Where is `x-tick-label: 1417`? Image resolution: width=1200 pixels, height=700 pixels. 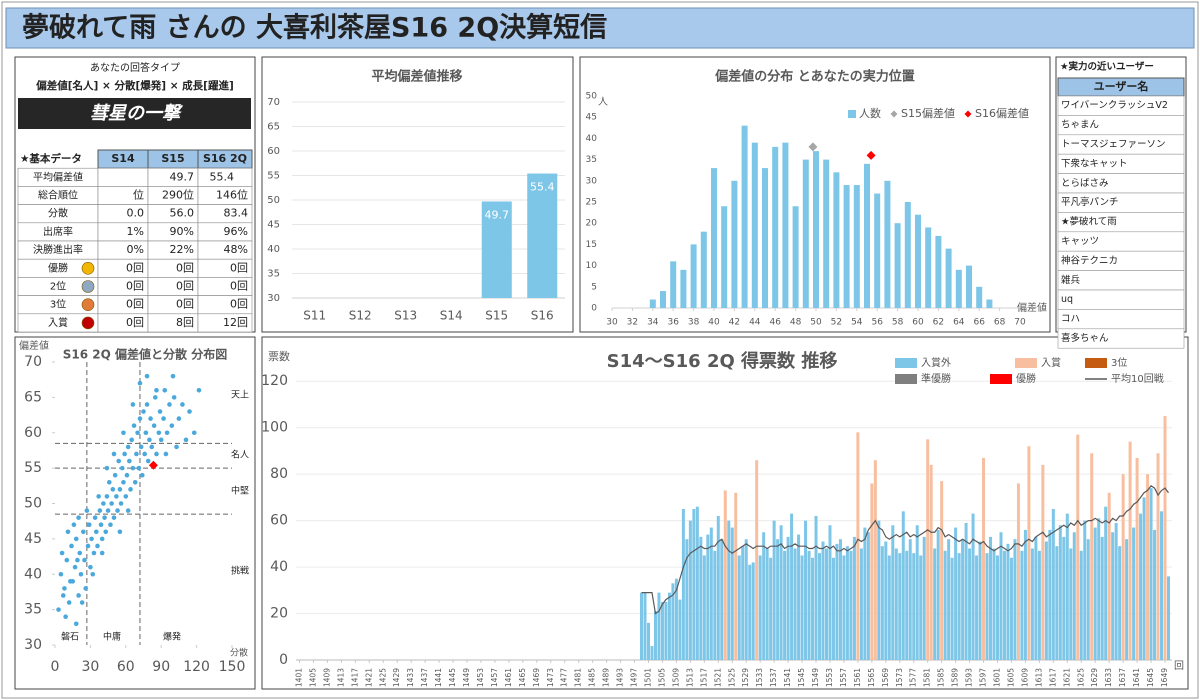 x-tick-label: 1417 is located at coordinates (354, 677).